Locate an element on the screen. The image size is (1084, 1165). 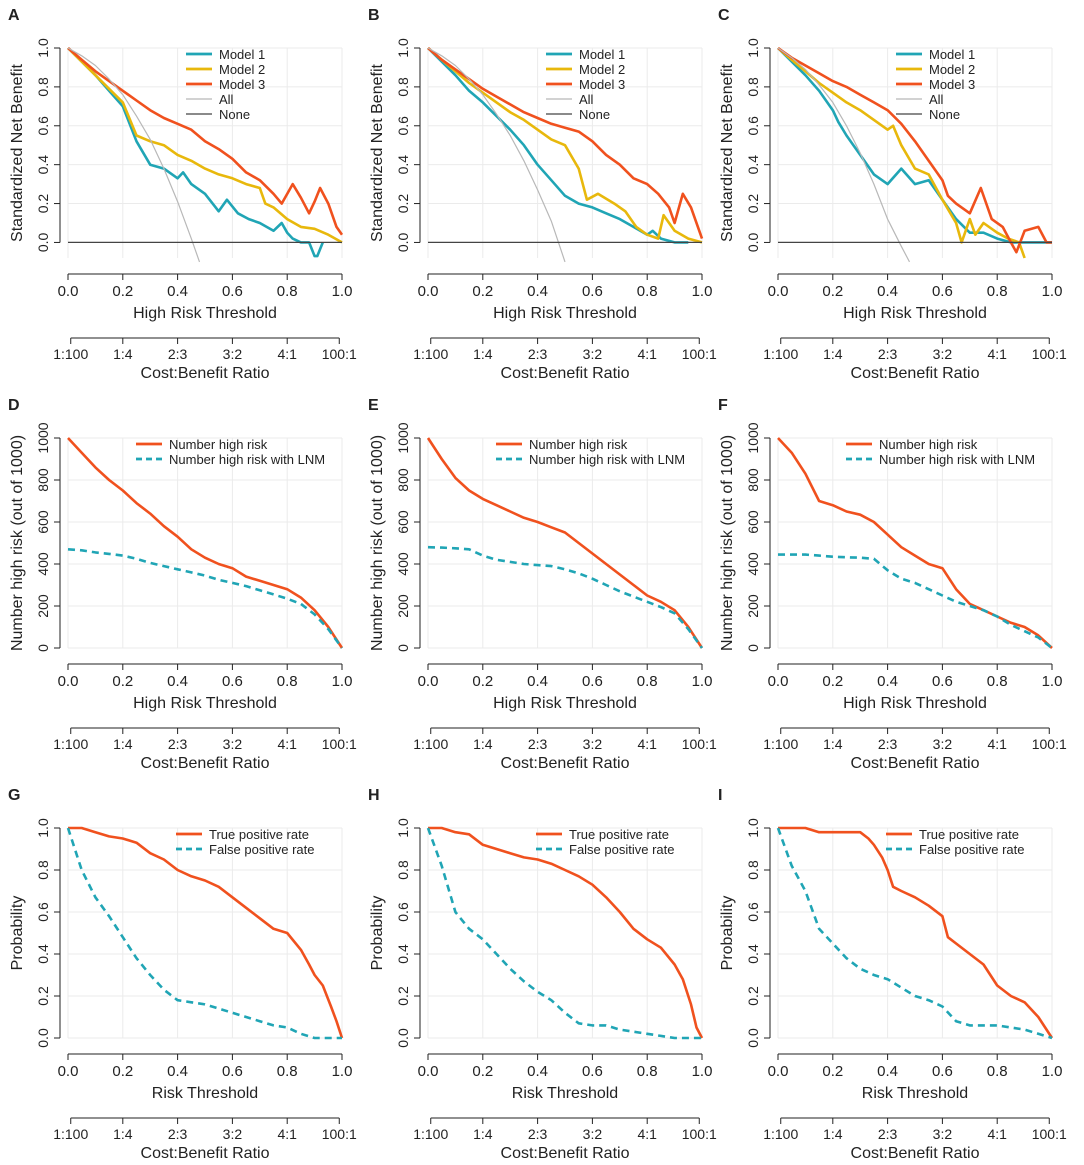
legend-label: Model 3 is located at coordinates (952, 84).